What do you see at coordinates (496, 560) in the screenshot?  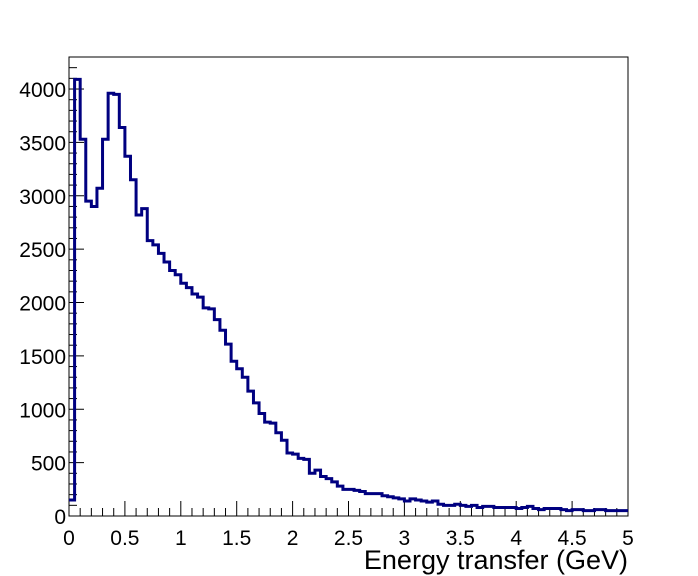 I see `x-axis-title: Energy transfer (GeV)` at bounding box center [496, 560].